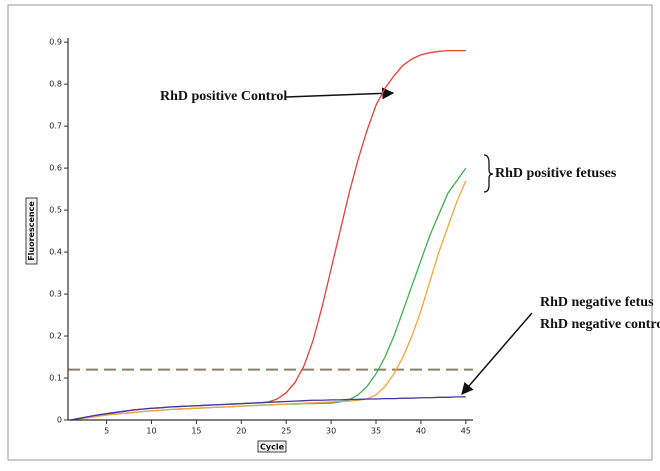  I want to click on x-label-box, so click(272, 446).